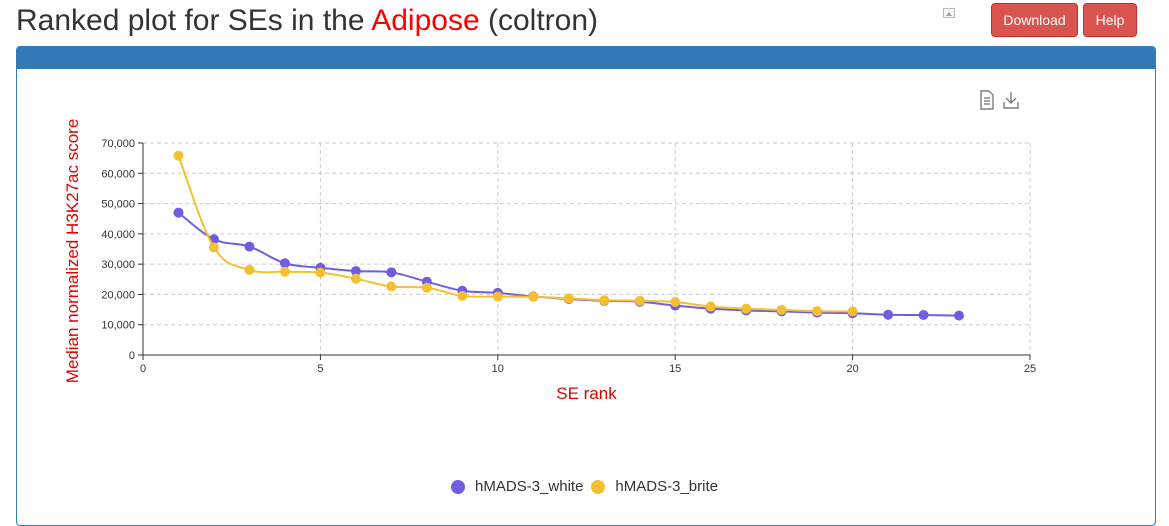  What do you see at coordinates (498, 369) in the screenshot?
I see `x-tick-label: 10` at bounding box center [498, 369].